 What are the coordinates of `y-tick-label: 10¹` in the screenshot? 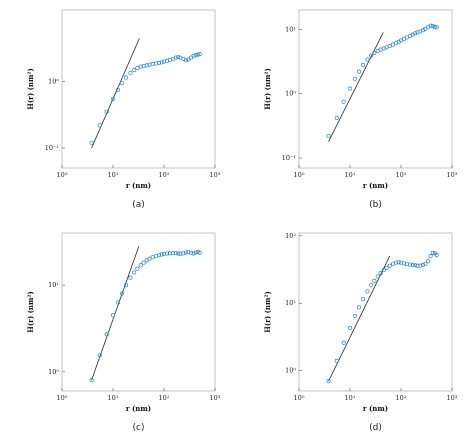 It's located at (290, 29).